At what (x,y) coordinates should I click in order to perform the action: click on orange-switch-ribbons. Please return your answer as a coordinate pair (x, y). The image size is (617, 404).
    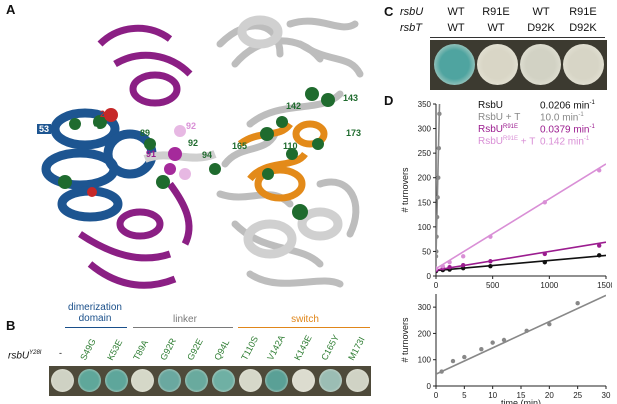
    Looking at the image, I should click on (282, 161).